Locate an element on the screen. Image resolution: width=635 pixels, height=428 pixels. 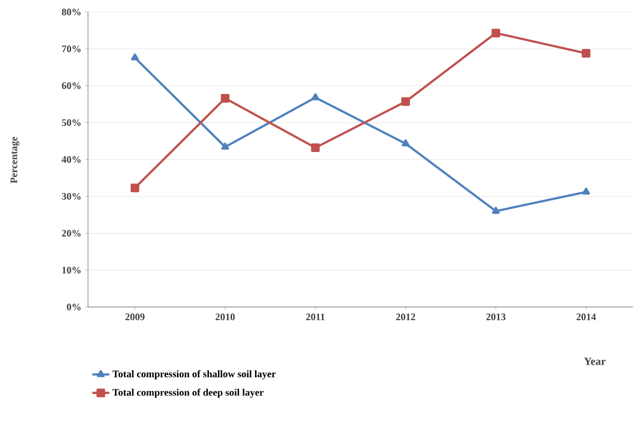
y-tick-label: 50% is located at coordinates (71, 122).